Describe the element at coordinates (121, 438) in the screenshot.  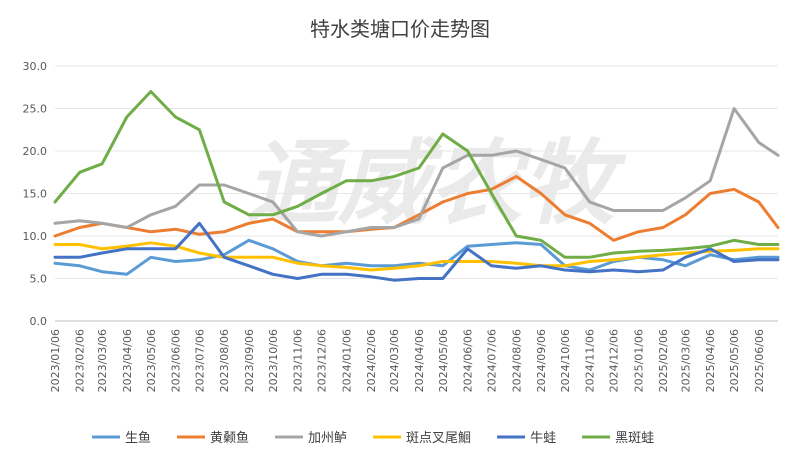
I see `legend-item-1: 生鱼` at that location.